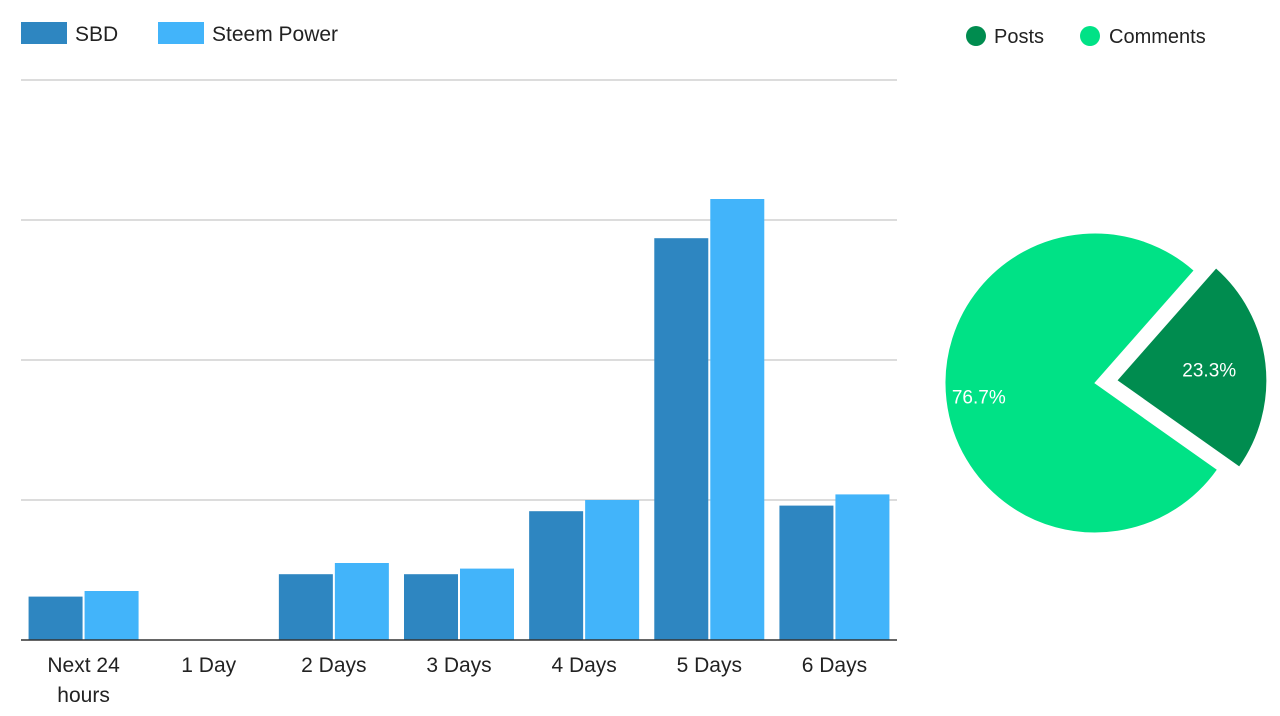 Image resolution: width=1280 pixels, height=716 pixels. What do you see at coordinates (834, 665) in the screenshot?
I see `x-tick-label: 6 Days` at bounding box center [834, 665].